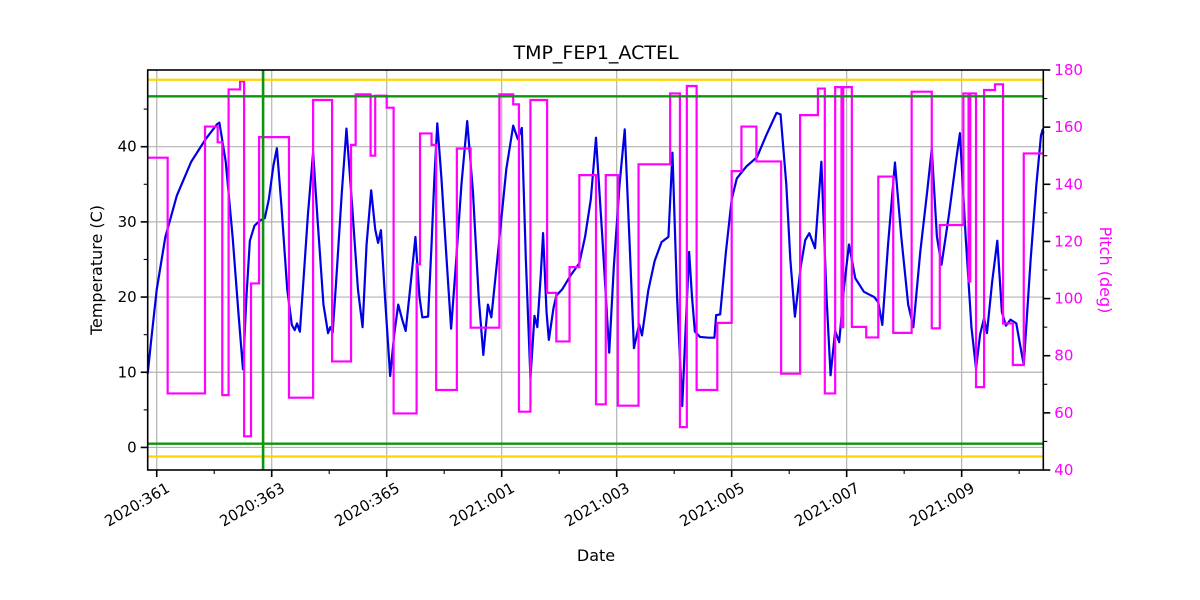  Describe the element at coordinates (1068, 241) in the screenshot. I see `y-right-tick-label: 120` at that location.